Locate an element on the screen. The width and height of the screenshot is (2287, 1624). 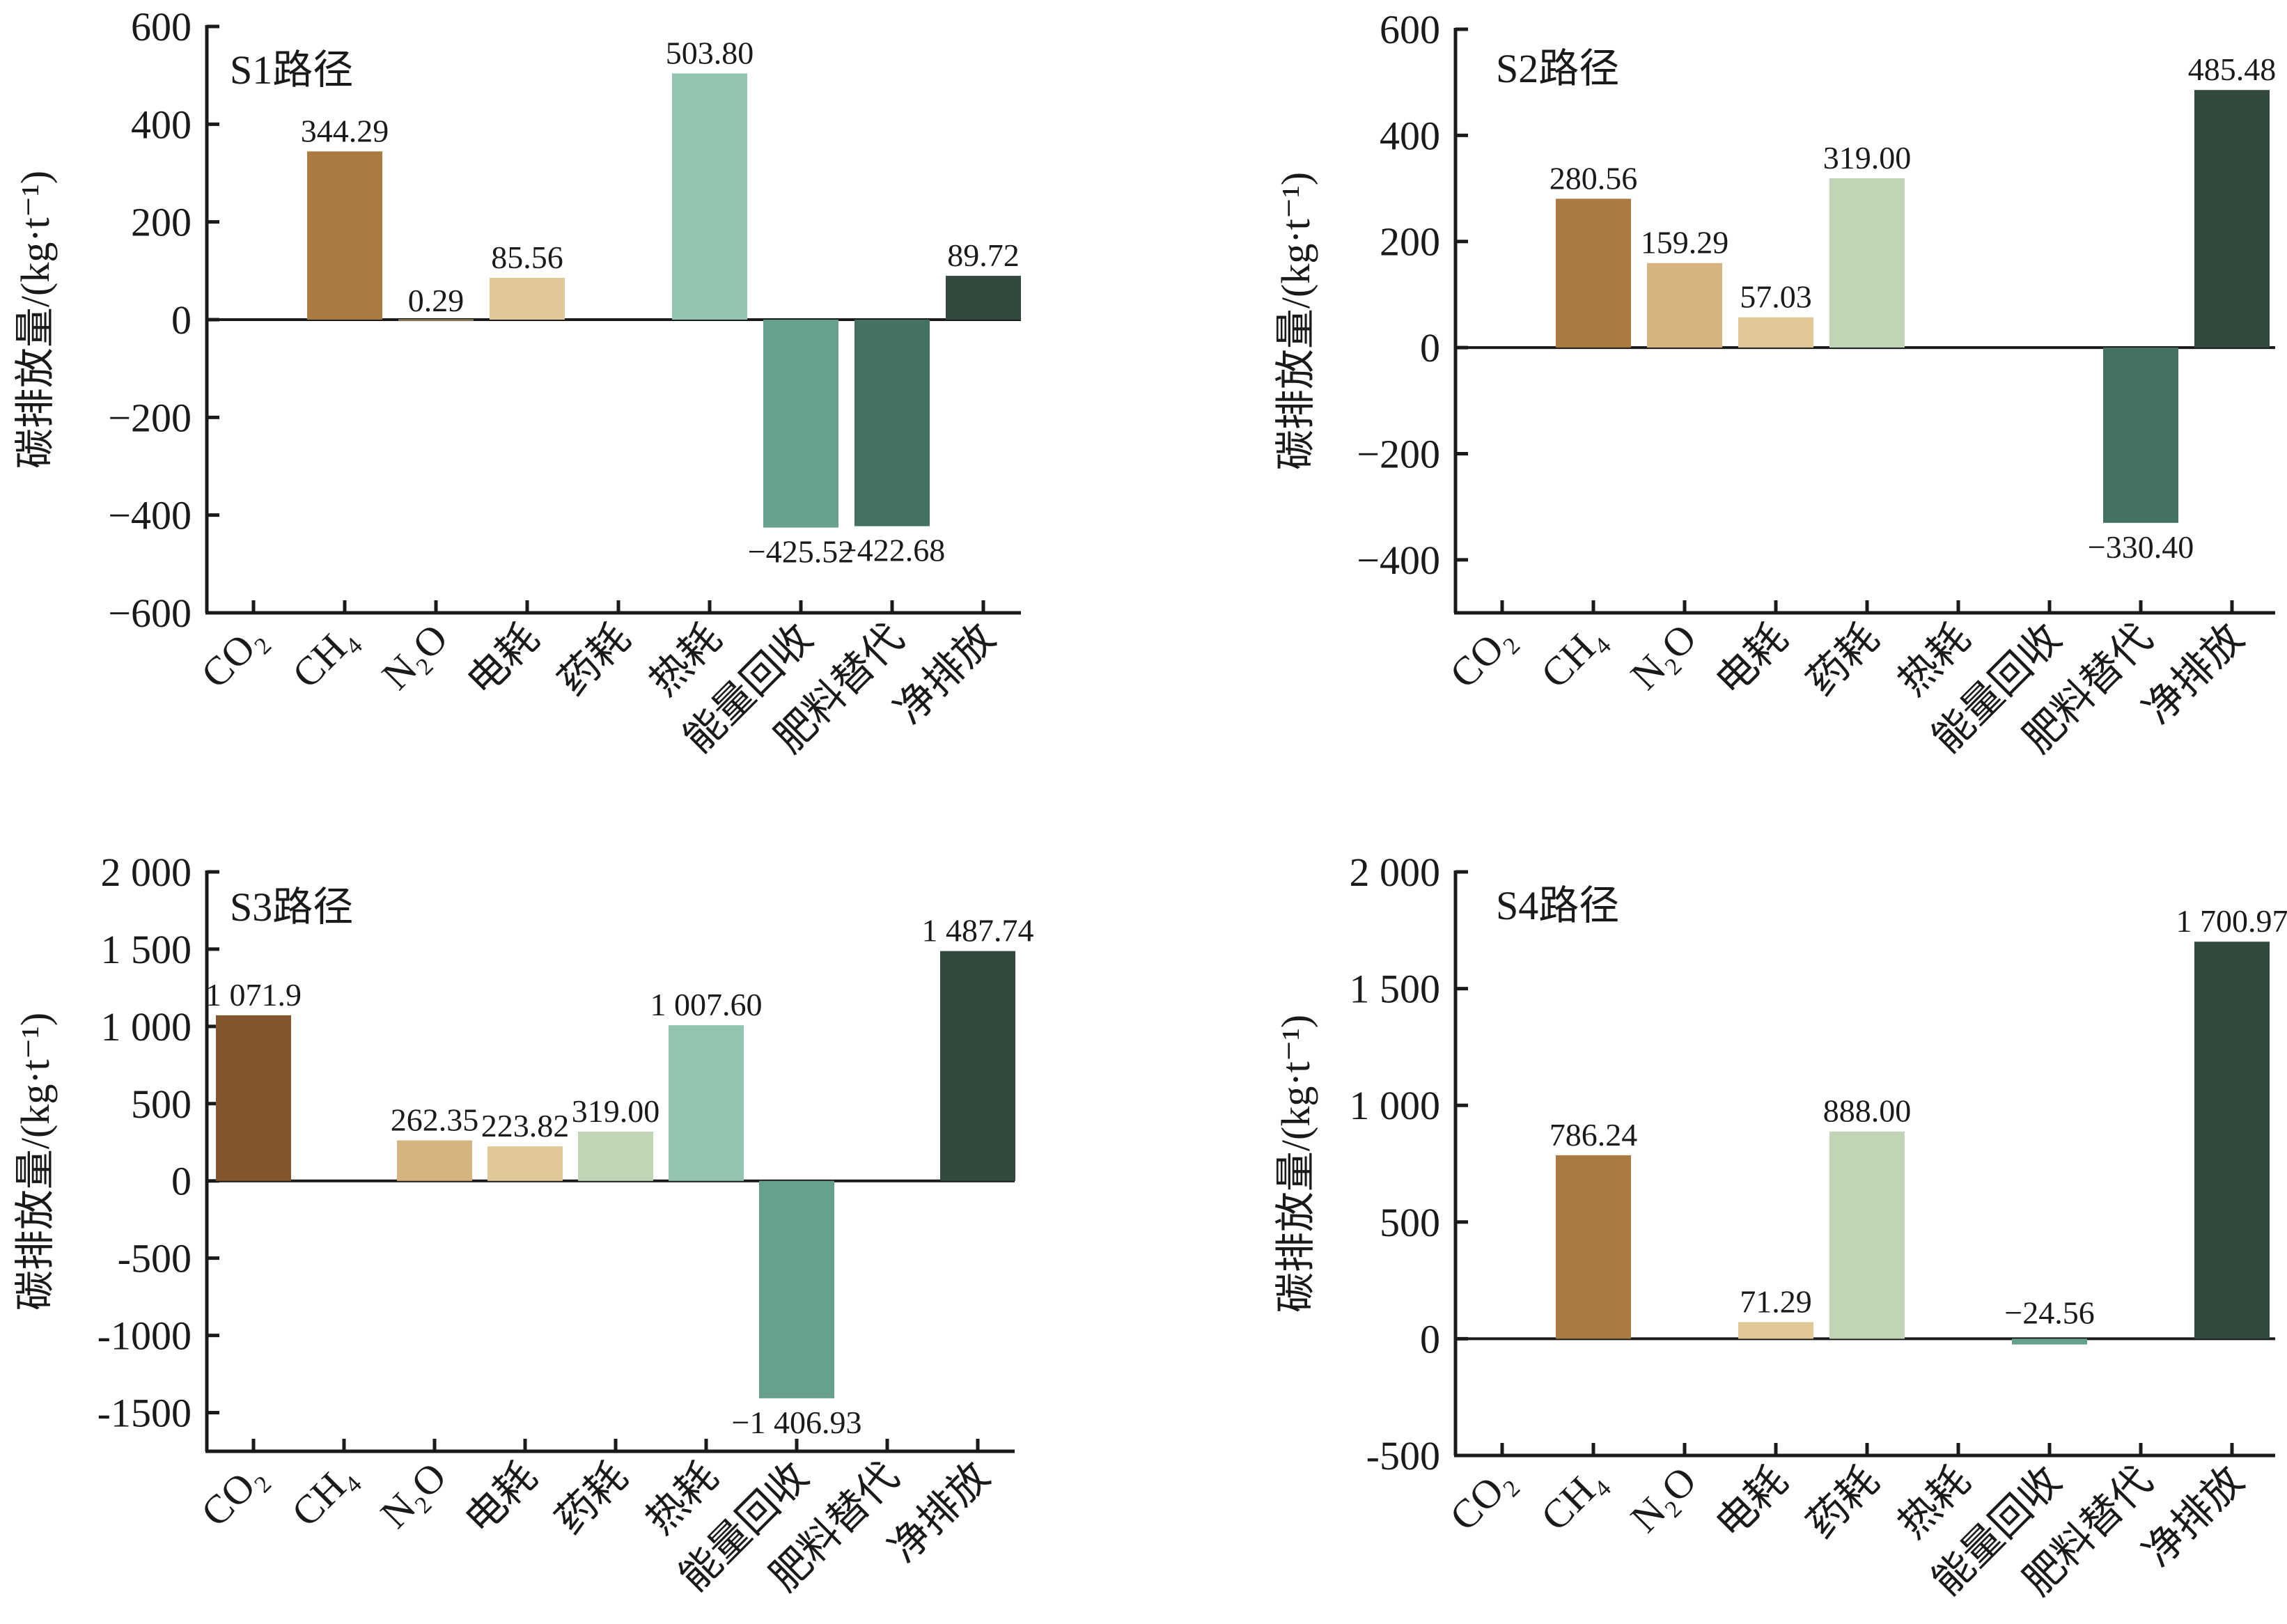
data-label-electricity: 57.03 is located at coordinates (1776, 297).